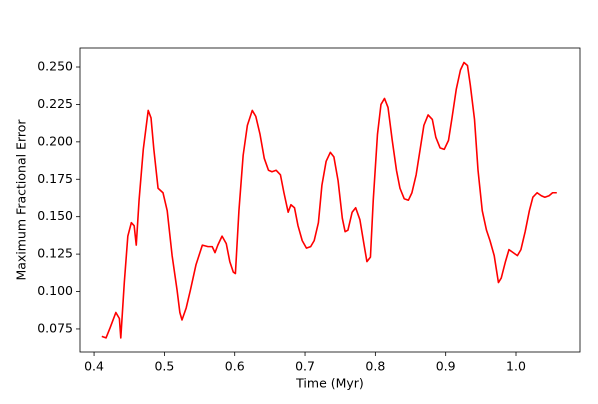  What do you see at coordinates (305, 366) in the screenshot?
I see `x-tick-label: 0.7` at bounding box center [305, 366].